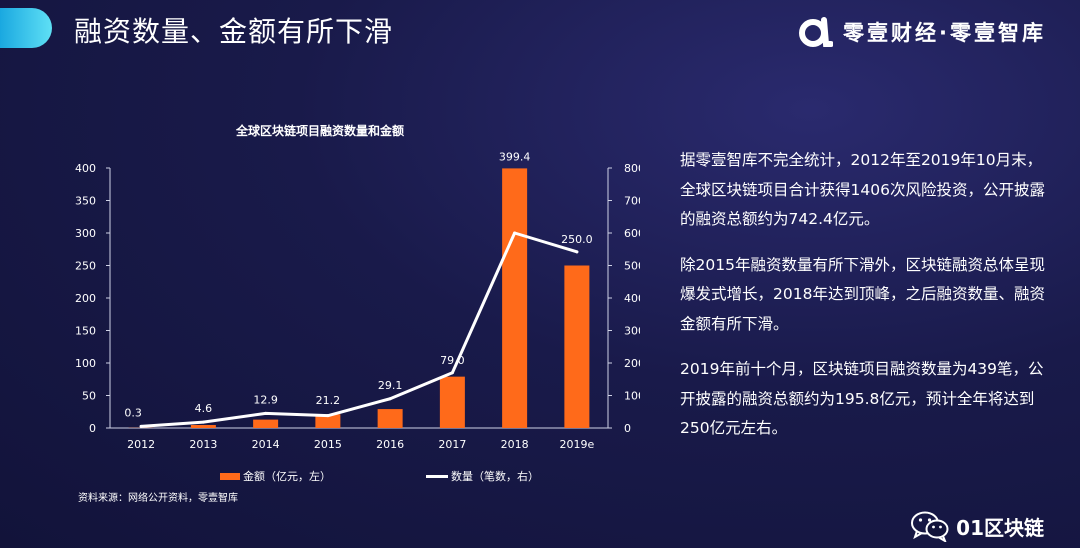  What do you see at coordinates (515, 156) in the screenshot?
I see `bar-data-label: 399.4` at bounding box center [515, 156].